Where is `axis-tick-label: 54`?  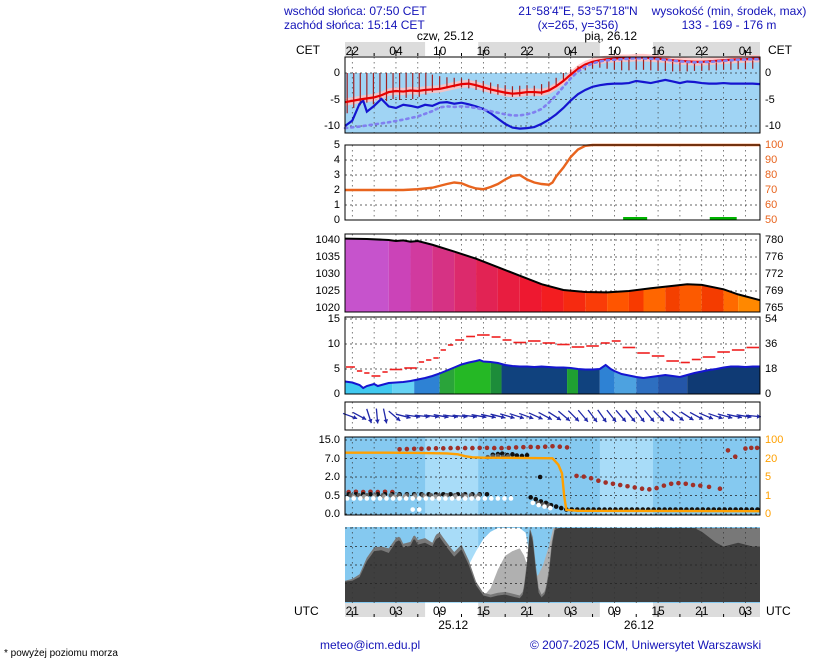 axis-tick-label: 54 is located at coordinates (771, 319).